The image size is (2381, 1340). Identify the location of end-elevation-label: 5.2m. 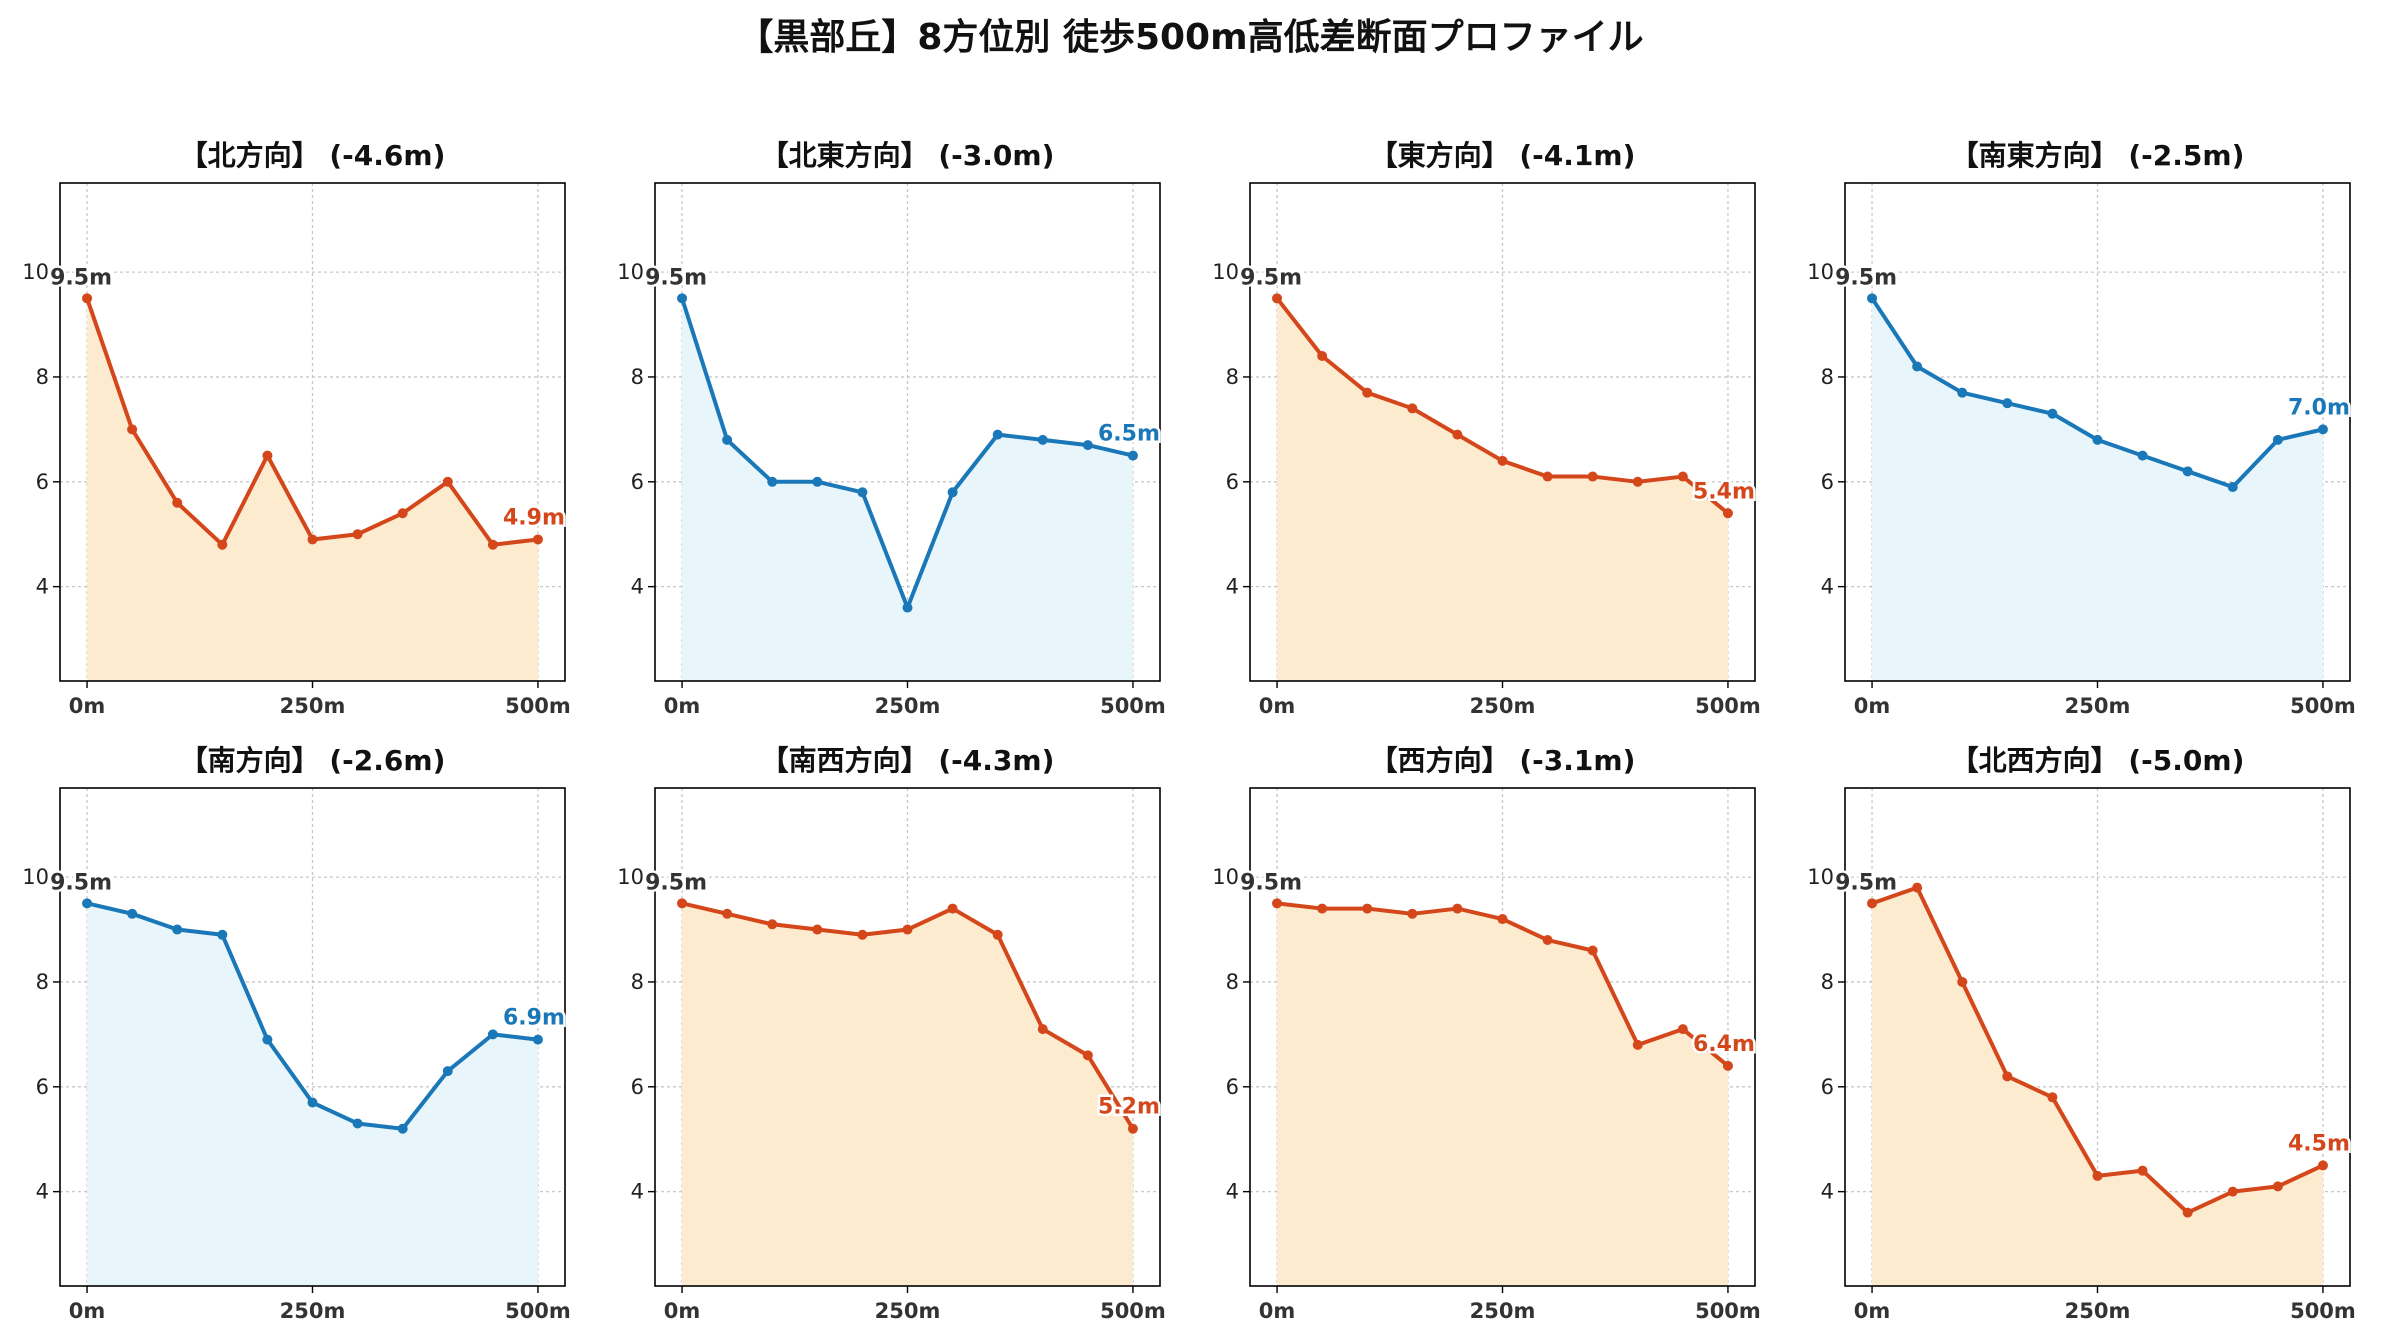
(1129, 1107).